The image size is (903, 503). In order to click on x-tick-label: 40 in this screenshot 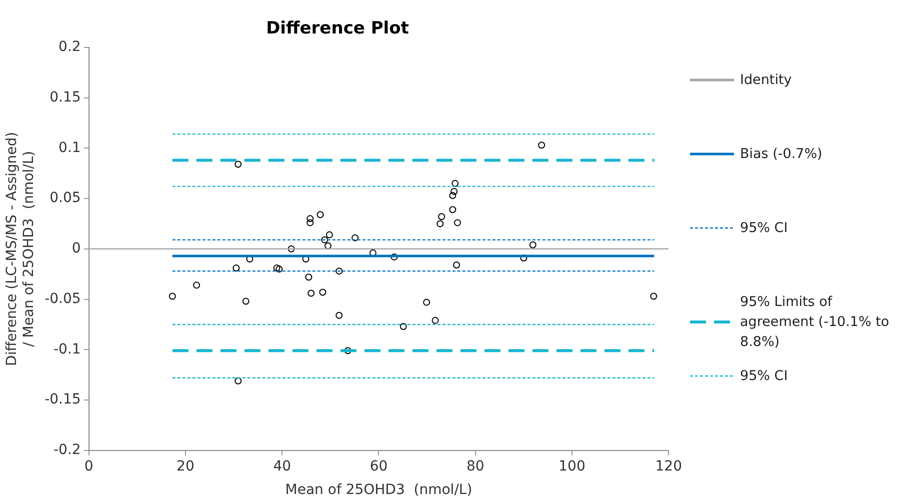, I will do `click(282, 466)`.